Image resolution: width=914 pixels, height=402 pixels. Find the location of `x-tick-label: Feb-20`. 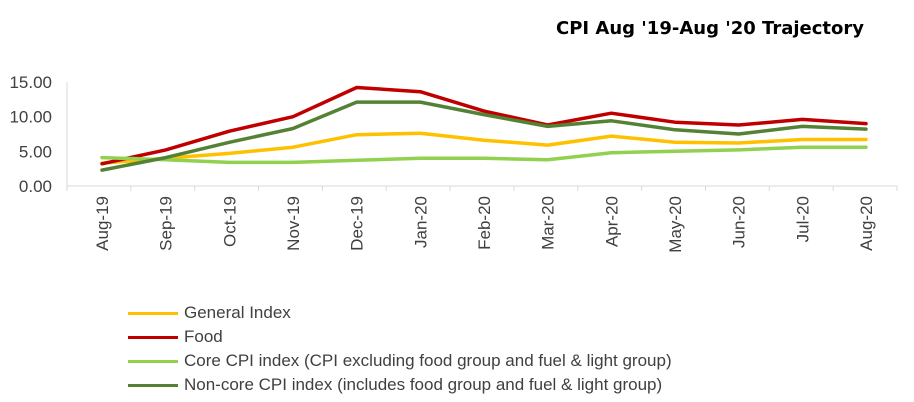

x-tick-label: Feb-20 is located at coordinates (484, 223).